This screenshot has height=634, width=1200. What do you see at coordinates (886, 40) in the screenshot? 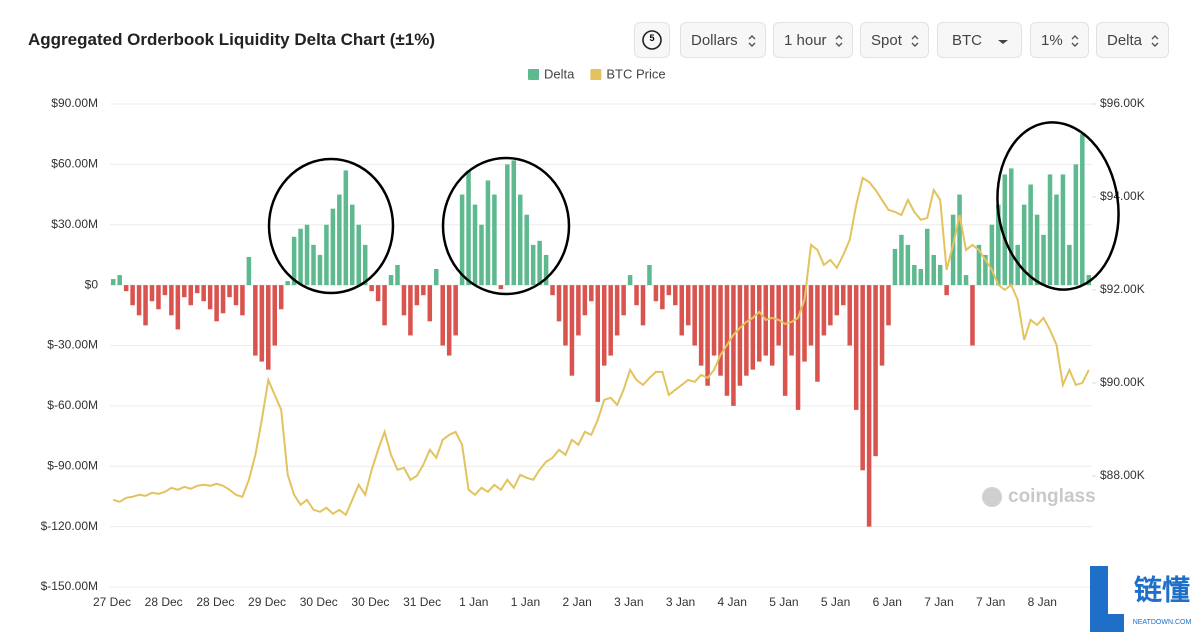
I see `select-label: Spot` at bounding box center [886, 40].